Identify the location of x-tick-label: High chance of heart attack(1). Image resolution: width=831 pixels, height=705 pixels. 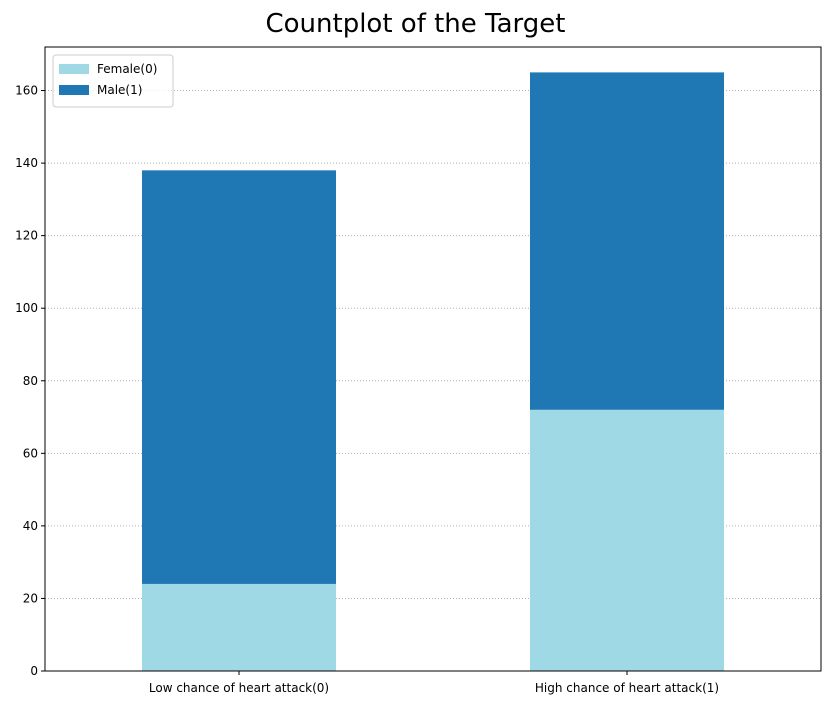
(627, 688).